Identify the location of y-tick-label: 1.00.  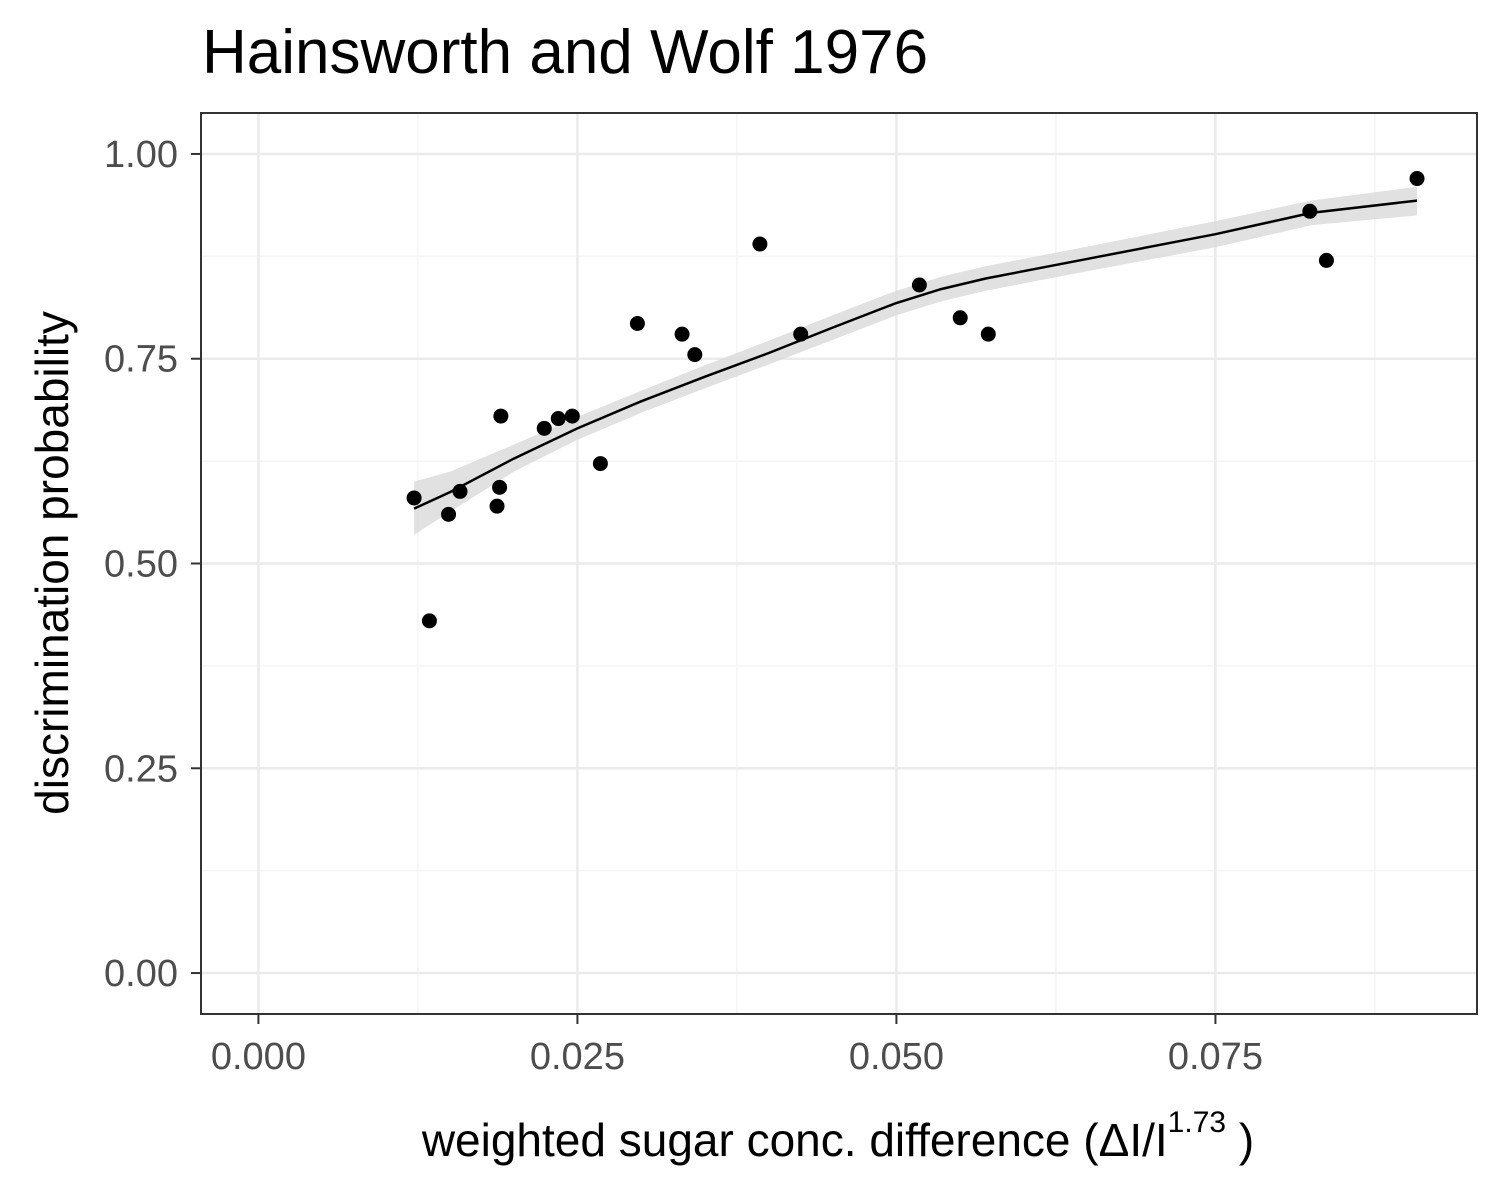
(141, 155).